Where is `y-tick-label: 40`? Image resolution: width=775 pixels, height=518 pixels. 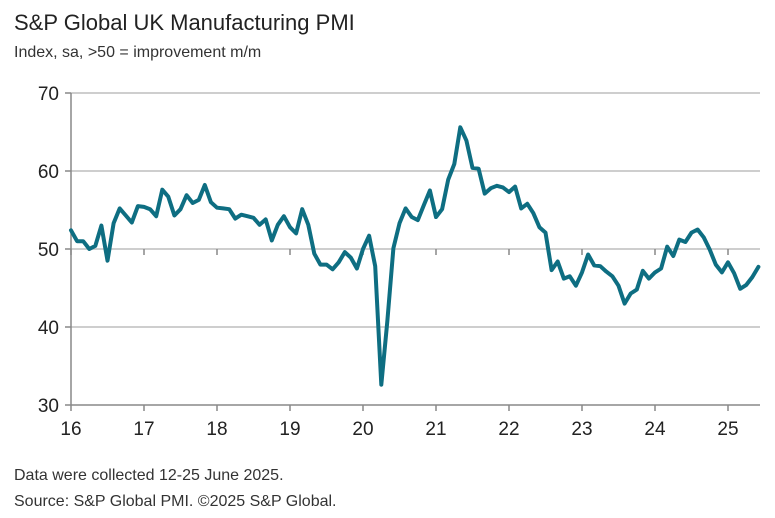
y-tick-label: 40 is located at coordinates (48, 328).